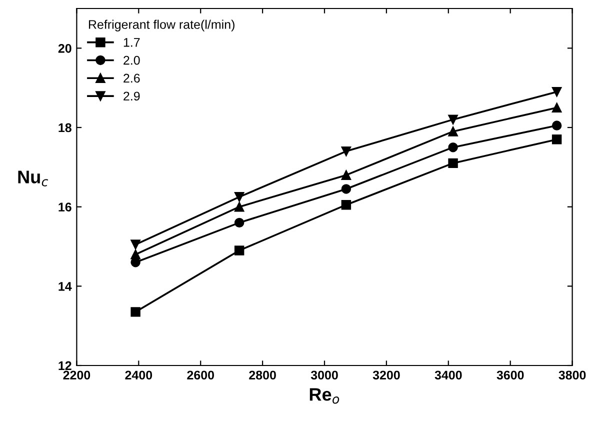 The width and height of the screenshot is (590, 425). I want to click on legend-label: 2.0, so click(132, 60).